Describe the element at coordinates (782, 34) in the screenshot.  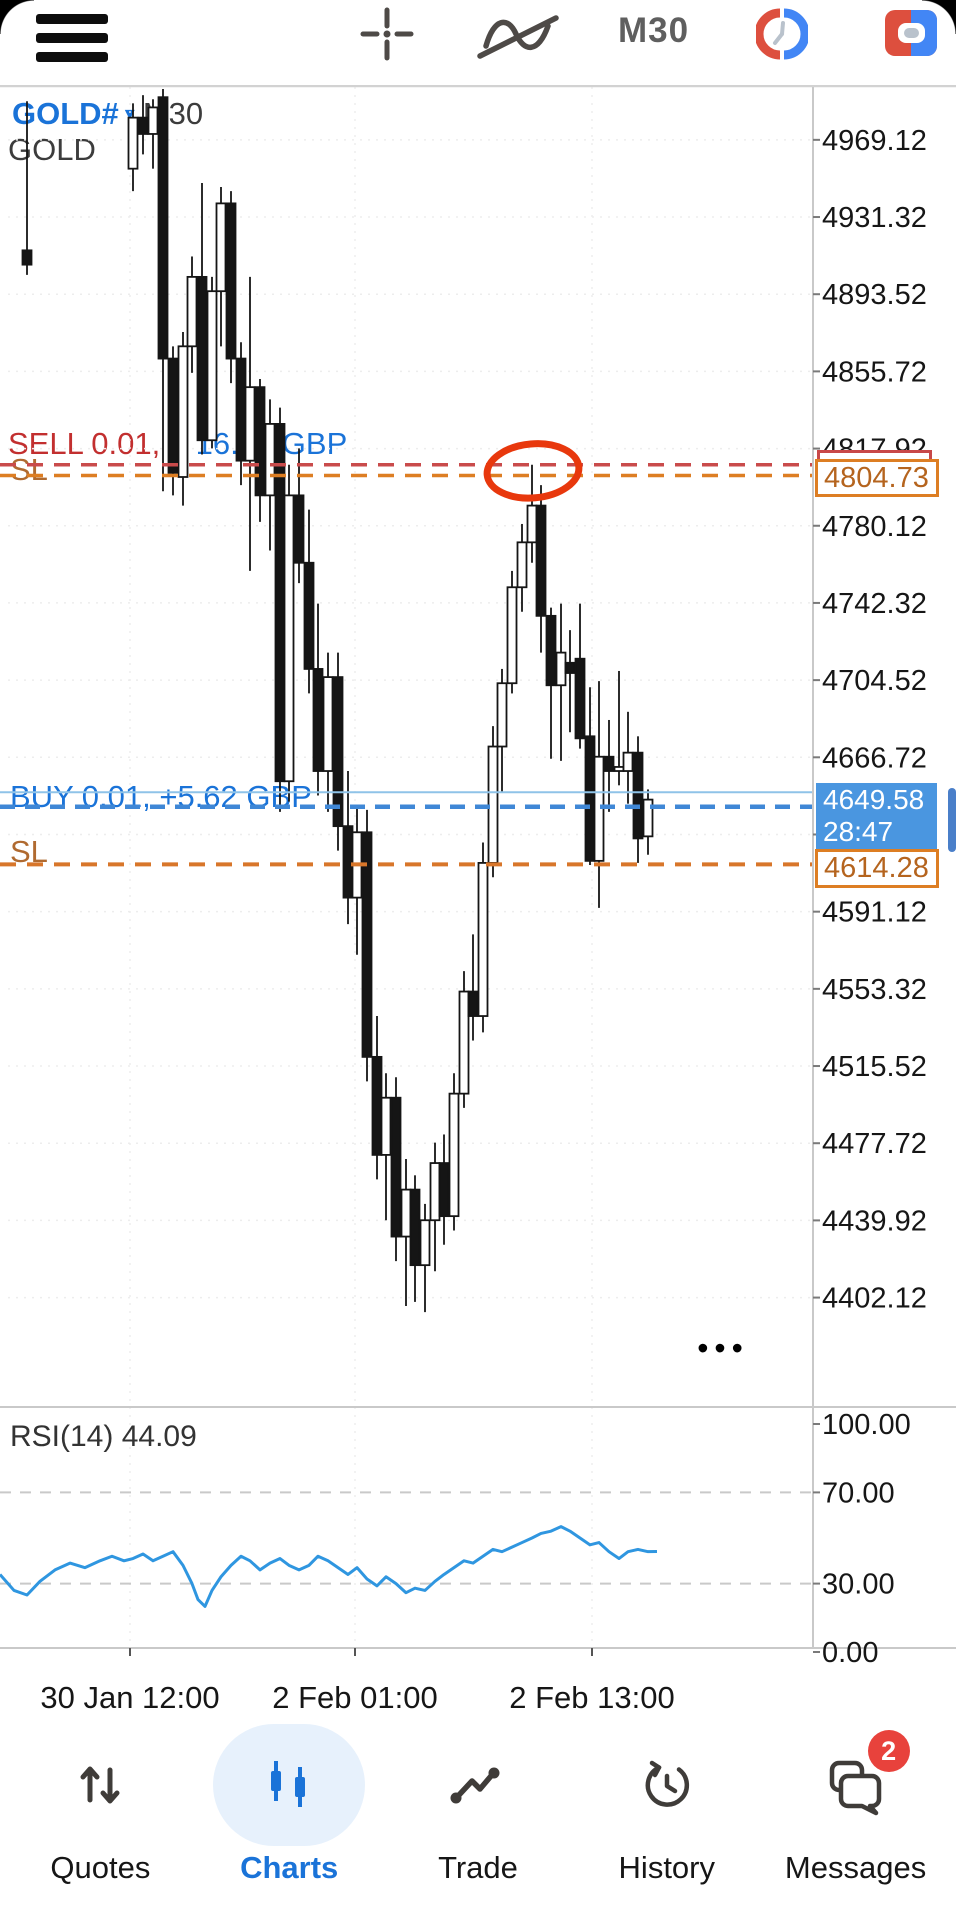
I see `trading-sessions-icon` at that location.